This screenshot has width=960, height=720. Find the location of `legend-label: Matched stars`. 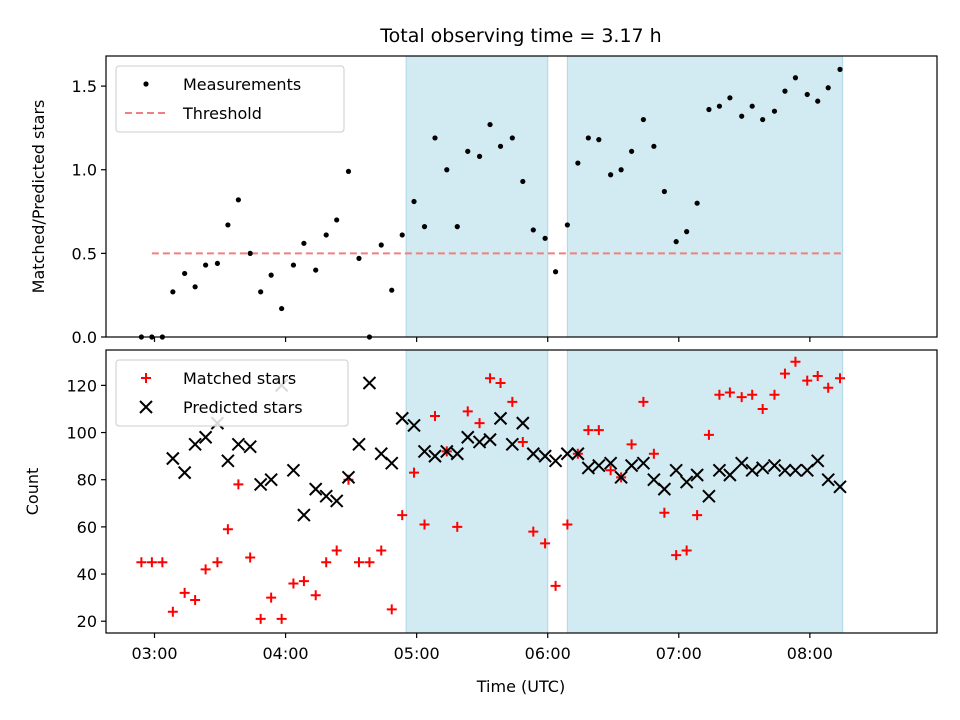

legend-label: Matched stars is located at coordinates (239, 378).